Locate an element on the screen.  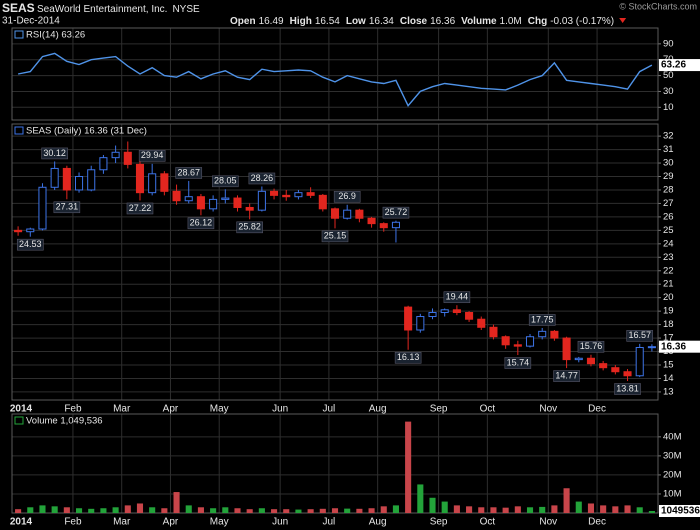
y-tick-label: 40M is located at coordinates (672, 436).